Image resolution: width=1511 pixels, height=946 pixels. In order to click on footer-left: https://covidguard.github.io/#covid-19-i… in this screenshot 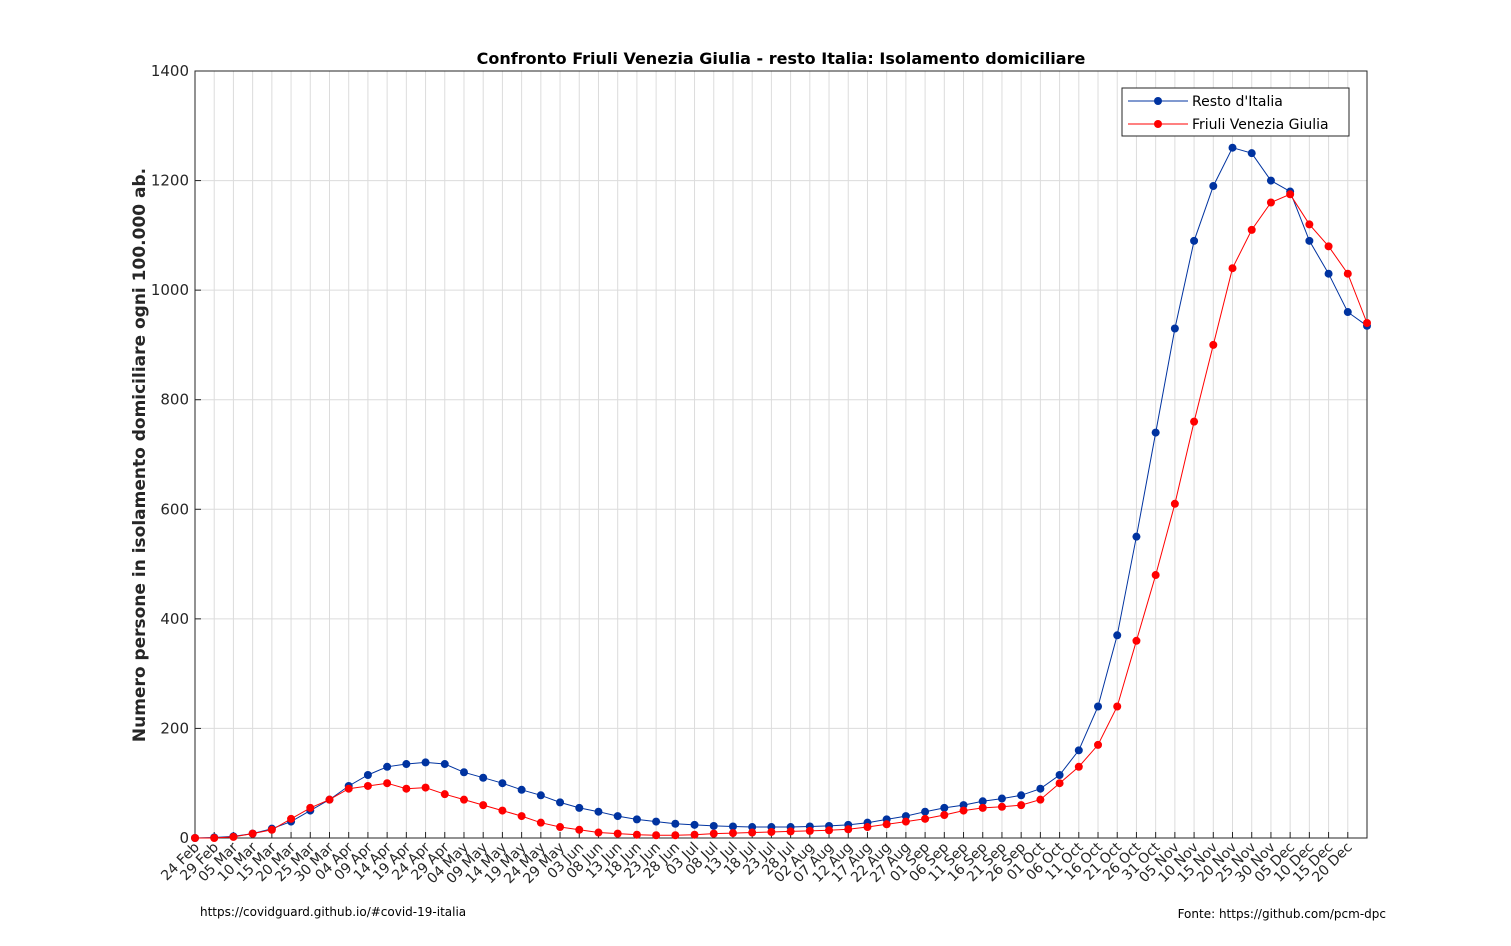, I will do `click(333, 912)`.